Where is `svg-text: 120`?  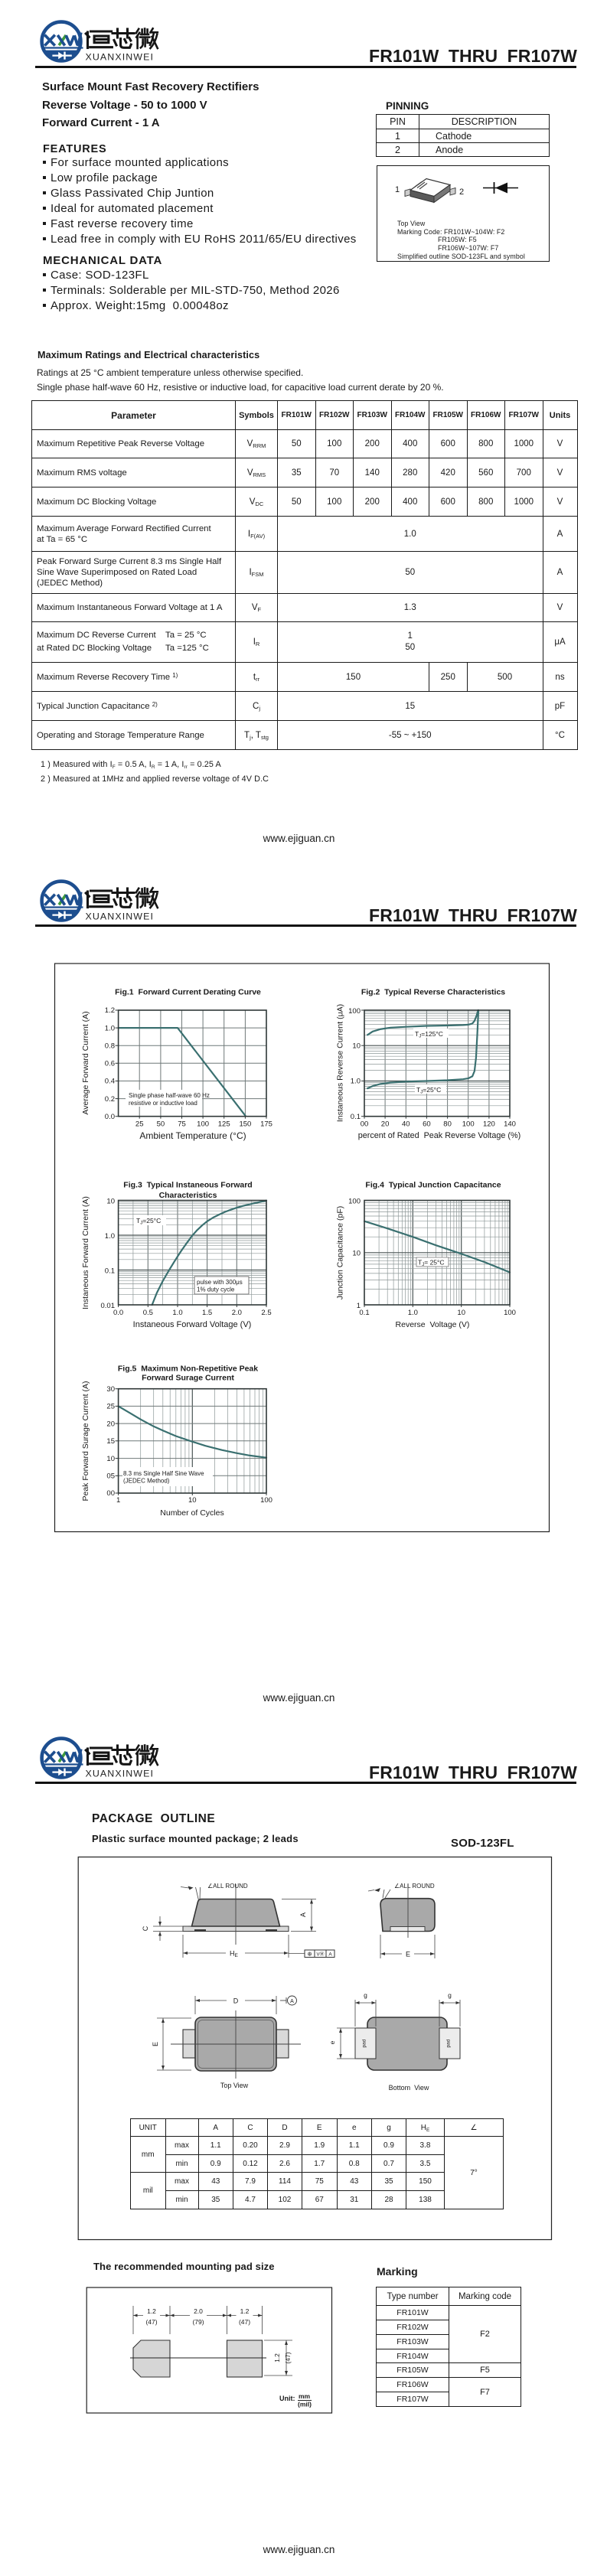
svg-text: 120 is located at coordinates (489, 1124).